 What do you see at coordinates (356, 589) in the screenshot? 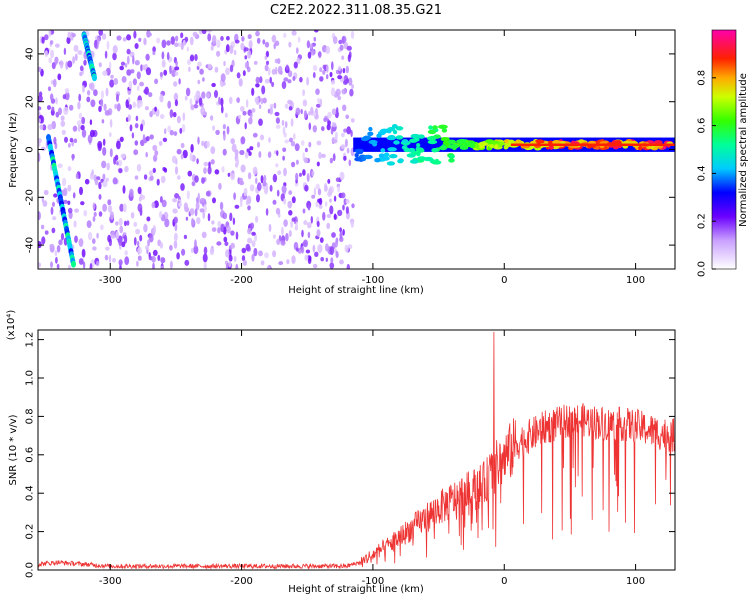
I see `snr-x-axis-label: Height of straight line (km)` at bounding box center [356, 589].